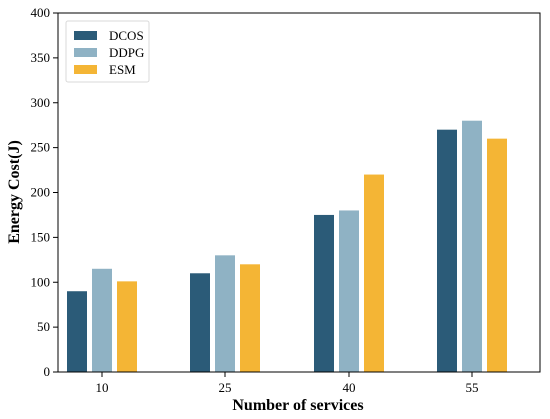 The height and width of the screenshot is (419, 550). Describe the element at coordinates (225, 387) in the screenshot. I see `x-tick-label: 25` at that location.